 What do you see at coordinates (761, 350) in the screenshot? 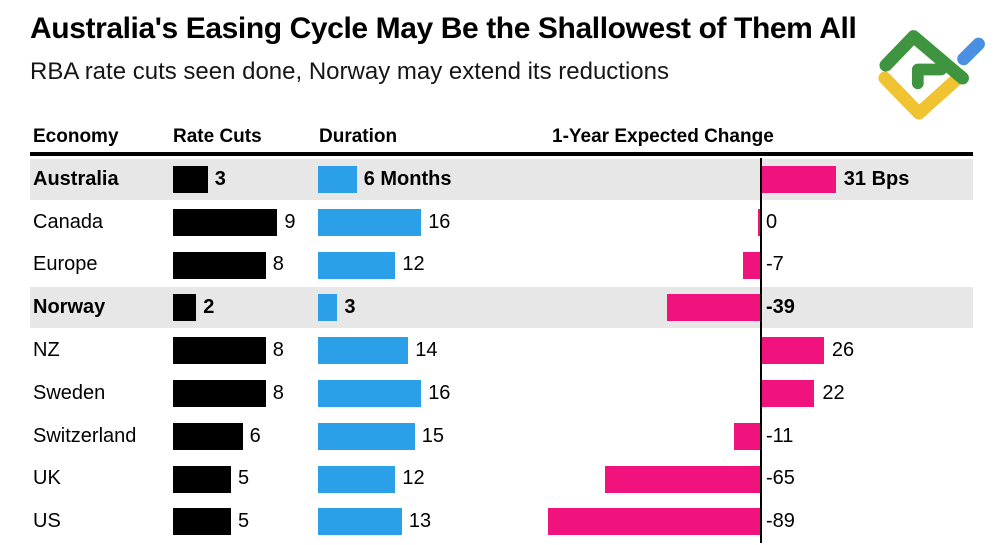
I see `zero-axis-line` at bounding box center [761, 350].